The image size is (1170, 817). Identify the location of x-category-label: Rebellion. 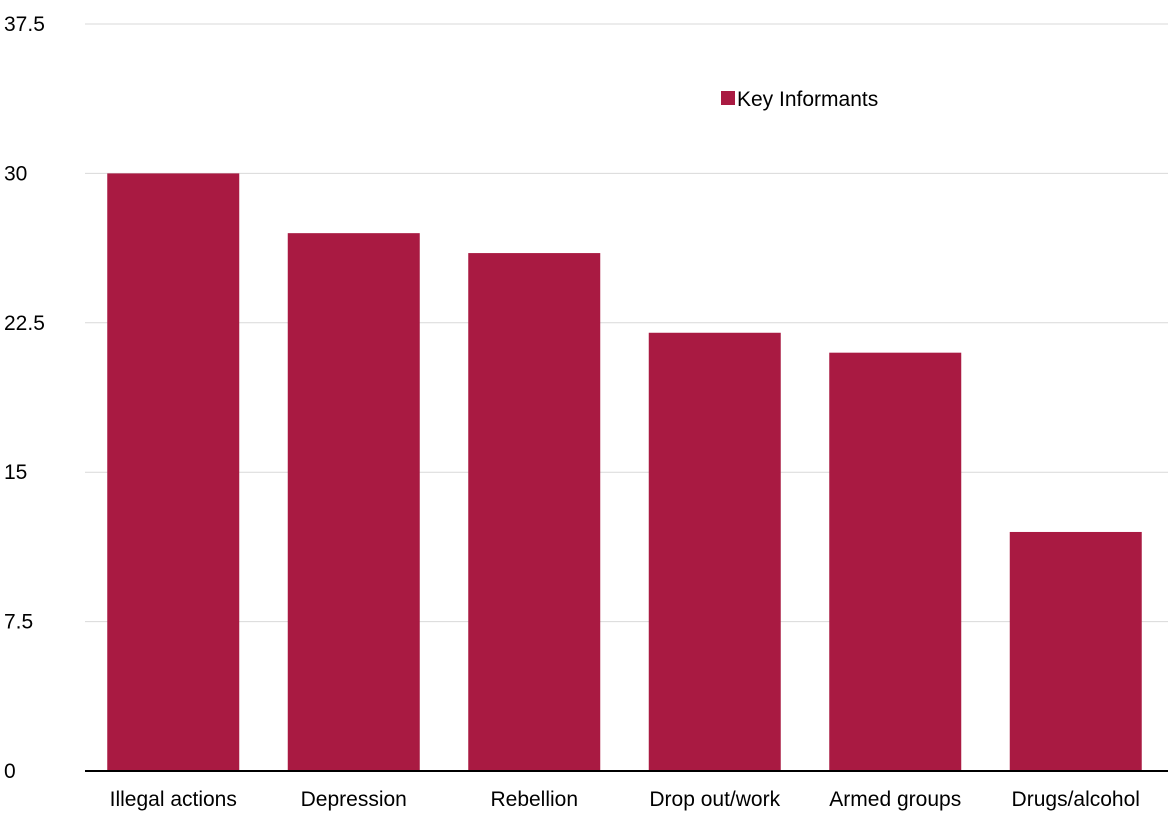
(534, 799).